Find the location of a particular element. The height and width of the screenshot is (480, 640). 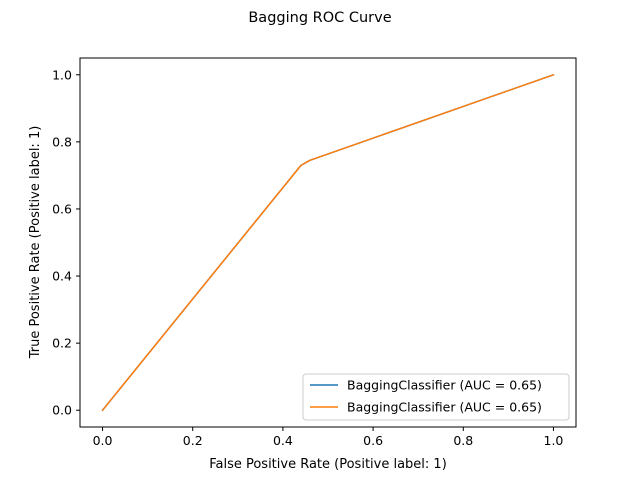

x-axis-ticks: 0.0 0.2 0.4 0.6 0.8 1.0 is located at coordinates (328, 437).